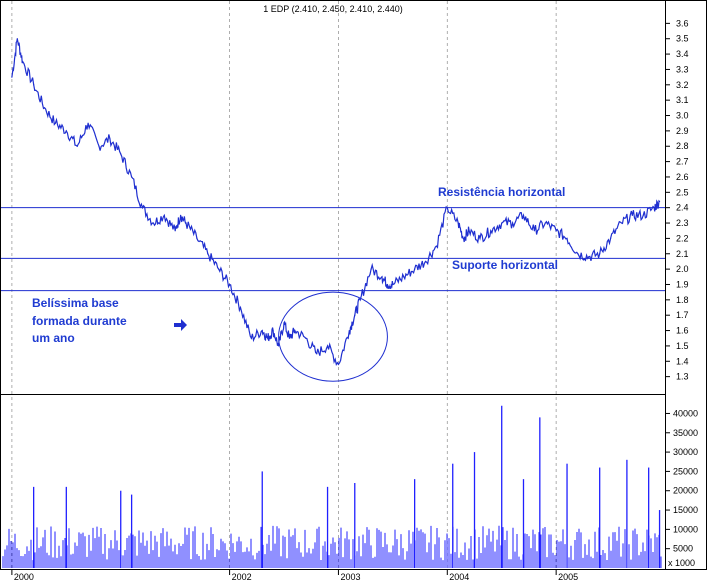 The width and height of the screenshot is (707, 582). What do you see at coordinates (333, 249) in the screenshot?
I see `support-resistance-lines` at bounding box center [333, 249].